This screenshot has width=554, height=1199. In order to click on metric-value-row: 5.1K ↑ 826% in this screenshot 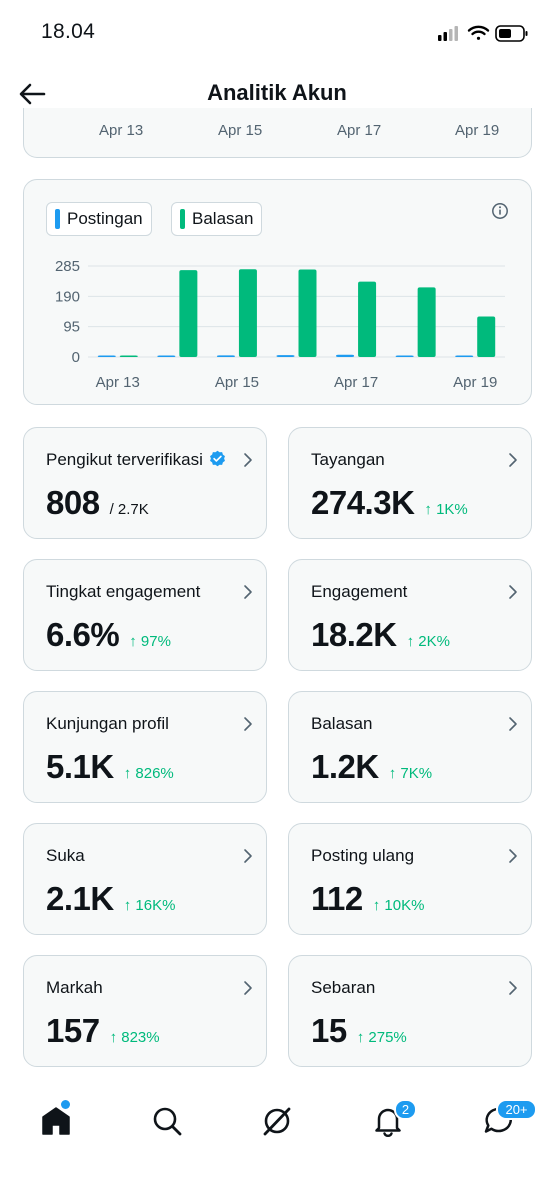, I will do `click(110, 767)`.